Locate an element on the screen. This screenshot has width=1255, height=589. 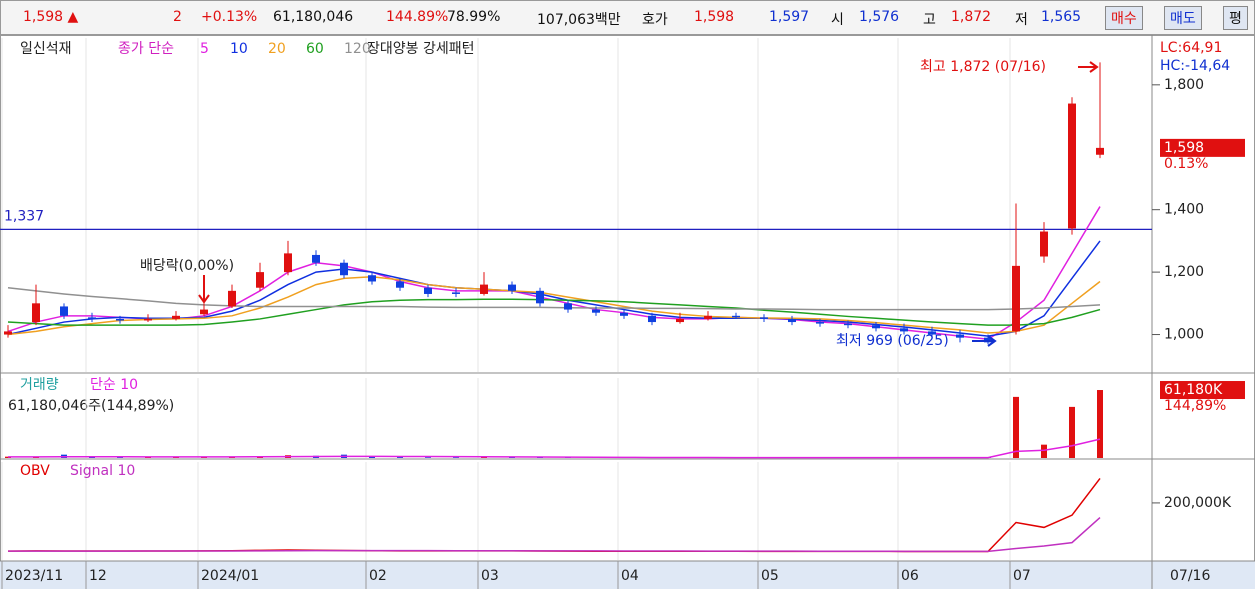
high-label: 고 is located at coordinates (929, 20).